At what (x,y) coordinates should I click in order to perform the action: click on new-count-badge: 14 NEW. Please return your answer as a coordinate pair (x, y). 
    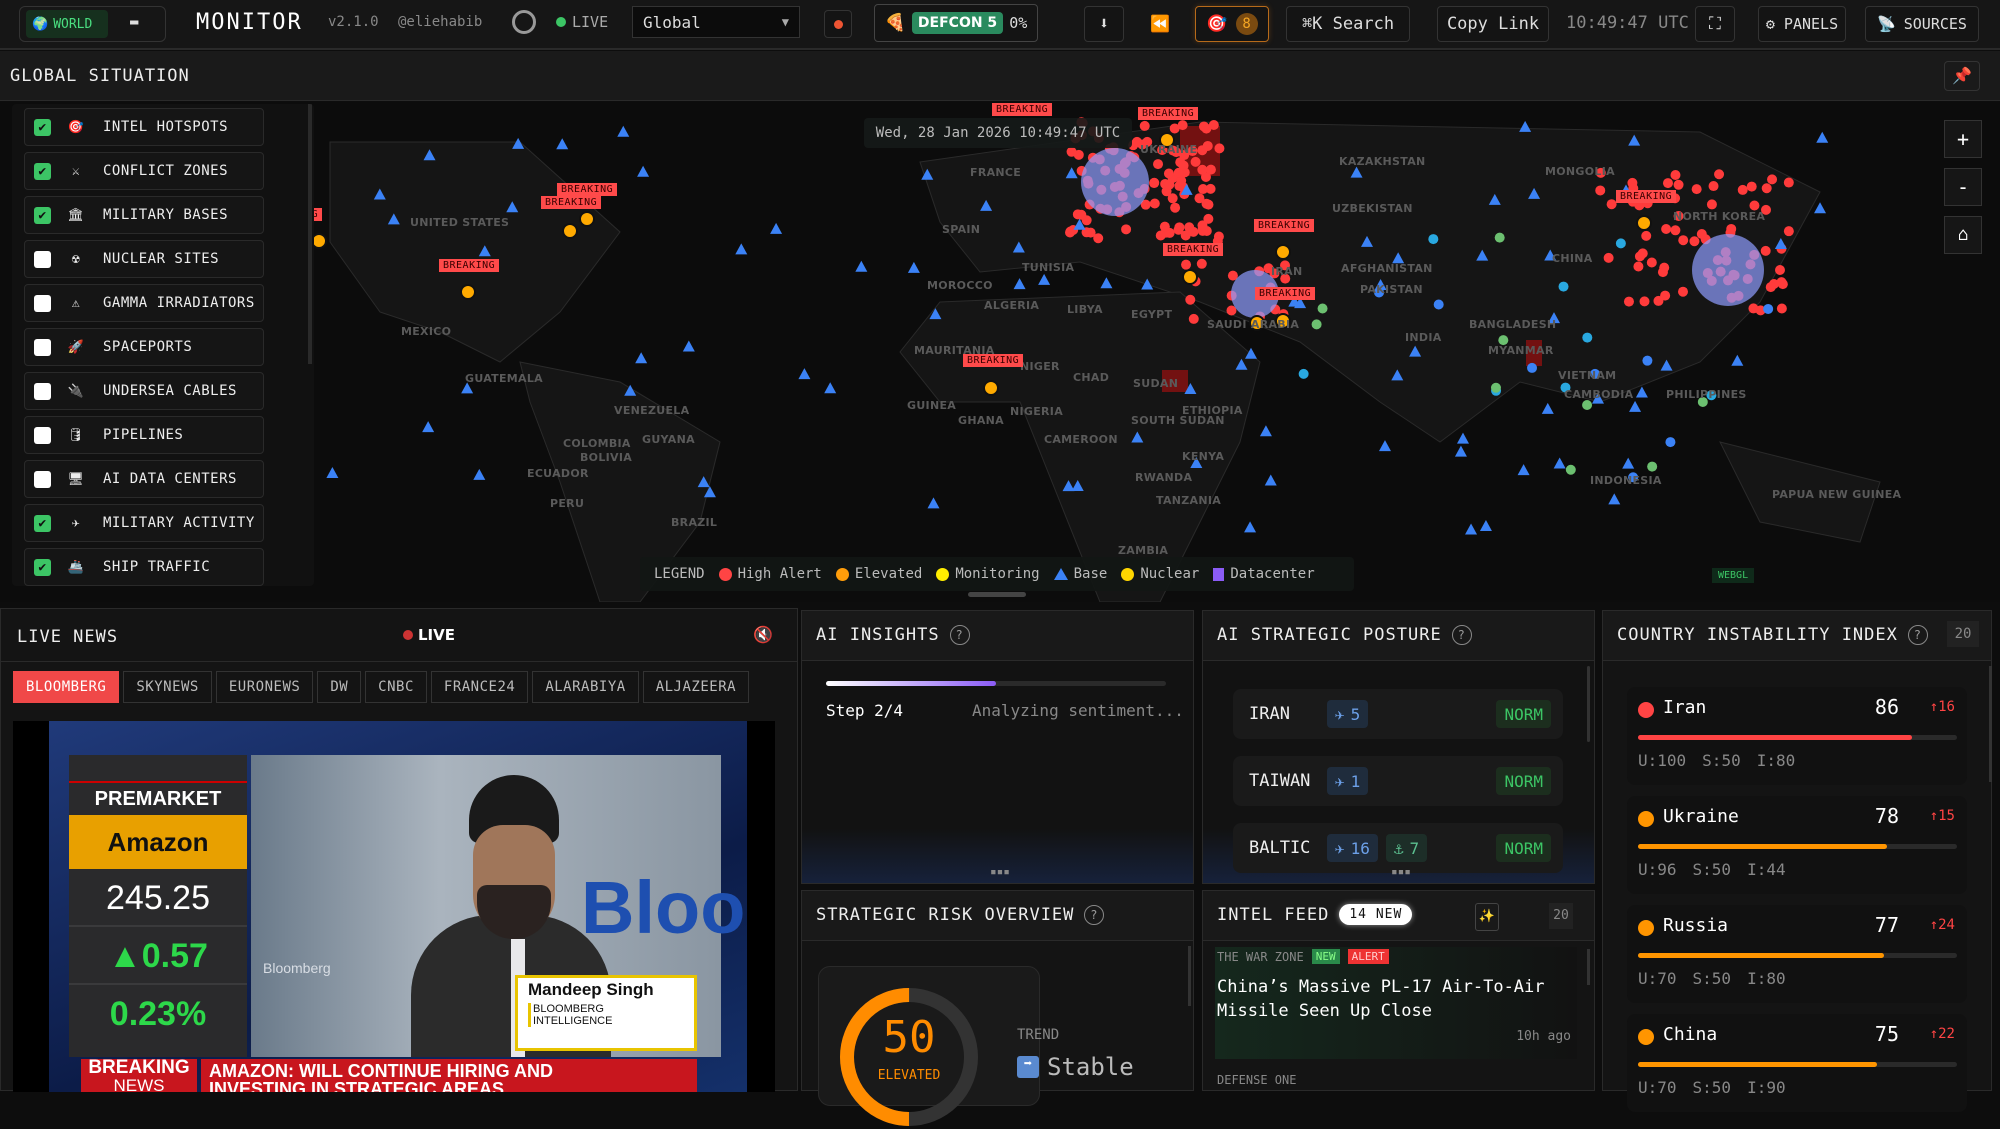
    Looking at the image, I should click on (1376, 914).